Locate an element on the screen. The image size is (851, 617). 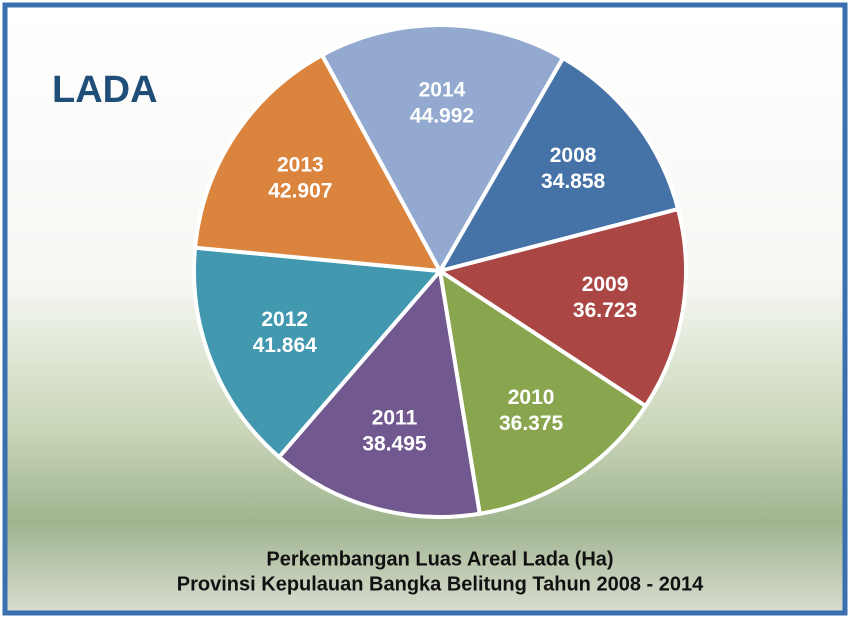
slice-label: 2014 is located at coordinates (442, 89).